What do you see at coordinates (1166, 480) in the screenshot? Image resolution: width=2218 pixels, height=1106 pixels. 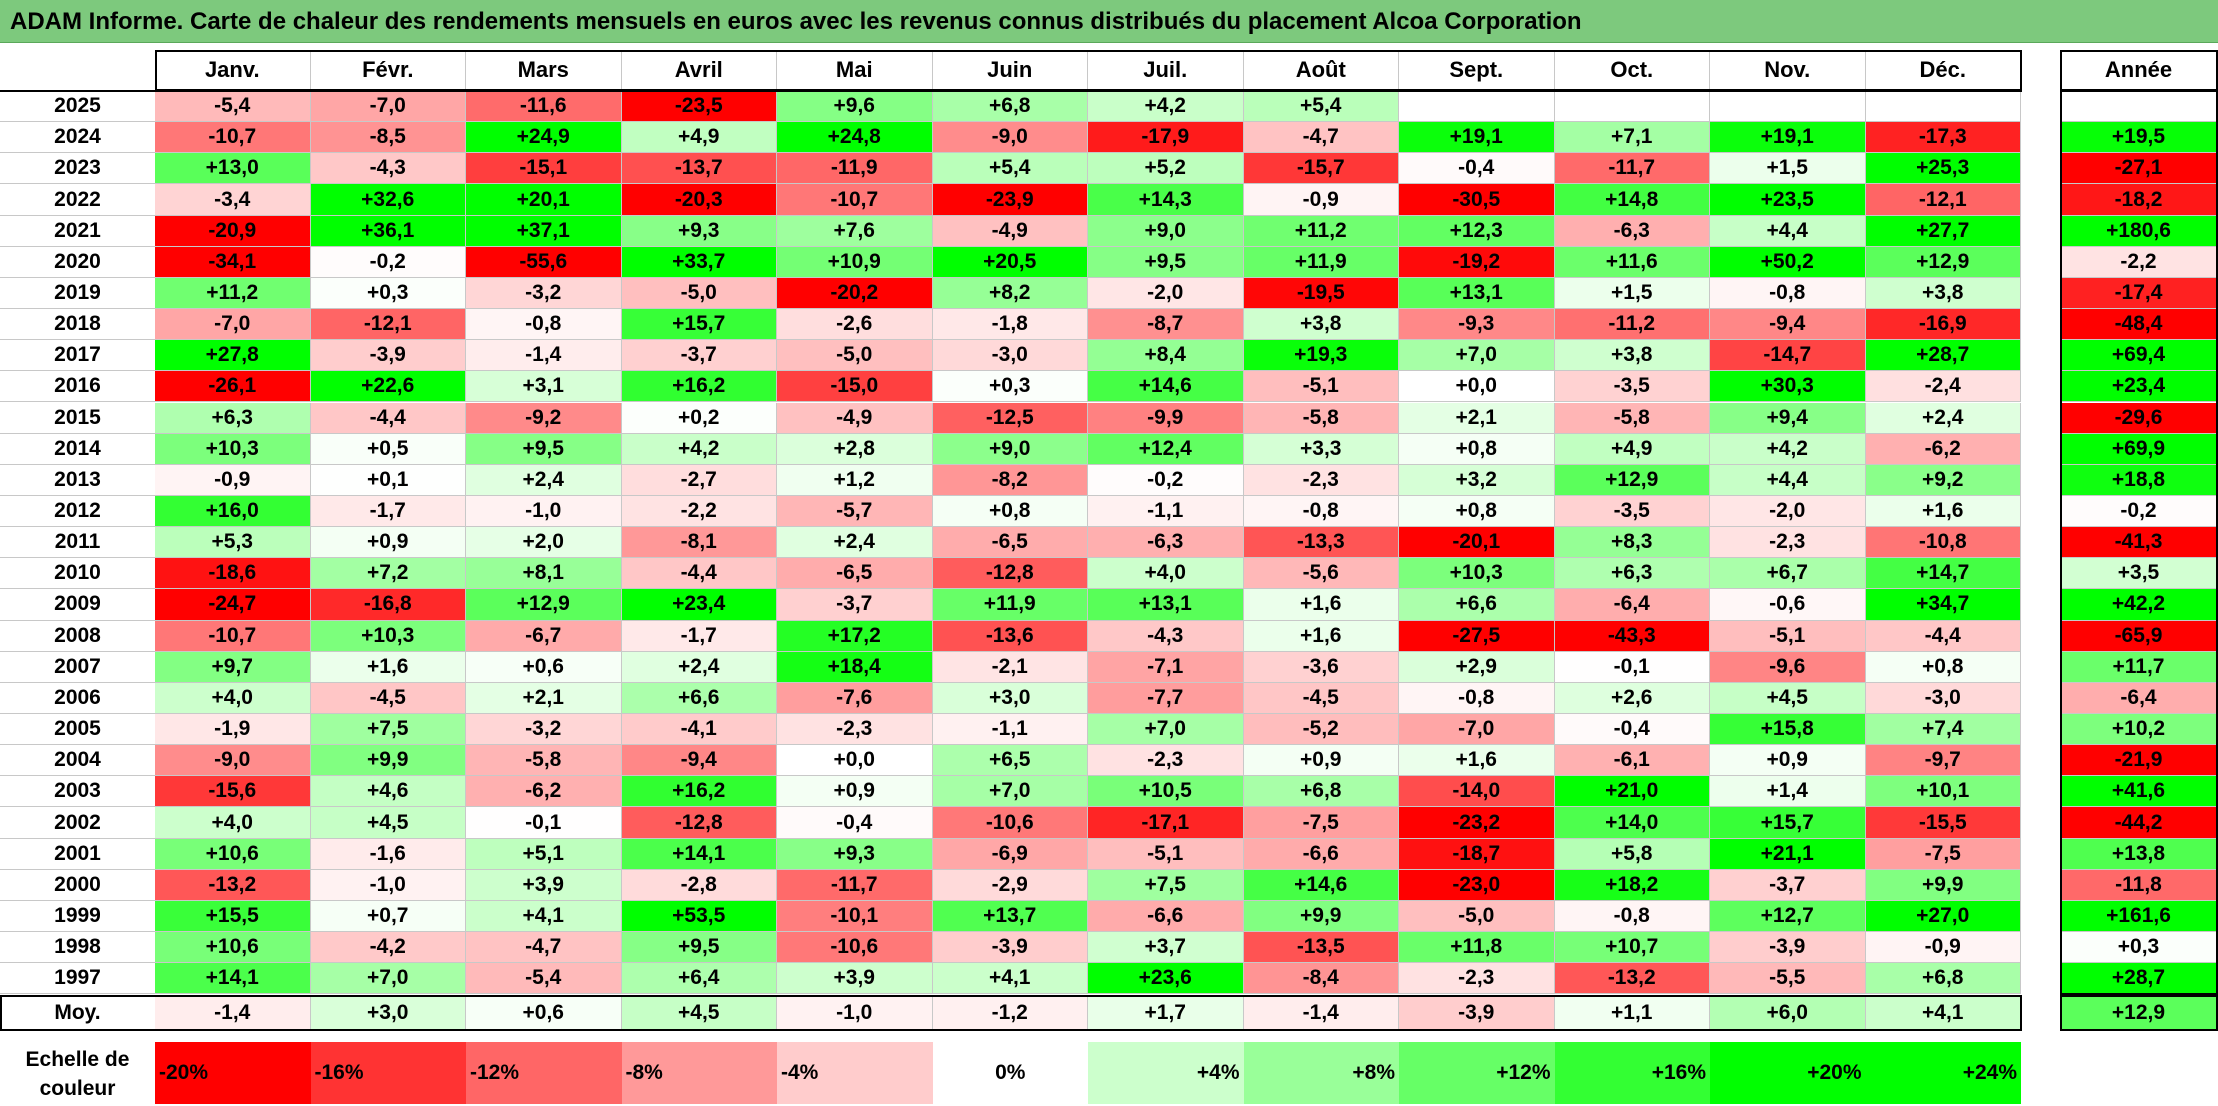 I see `heatmap-cell: -0,2` at bounding box center [1166, 480].